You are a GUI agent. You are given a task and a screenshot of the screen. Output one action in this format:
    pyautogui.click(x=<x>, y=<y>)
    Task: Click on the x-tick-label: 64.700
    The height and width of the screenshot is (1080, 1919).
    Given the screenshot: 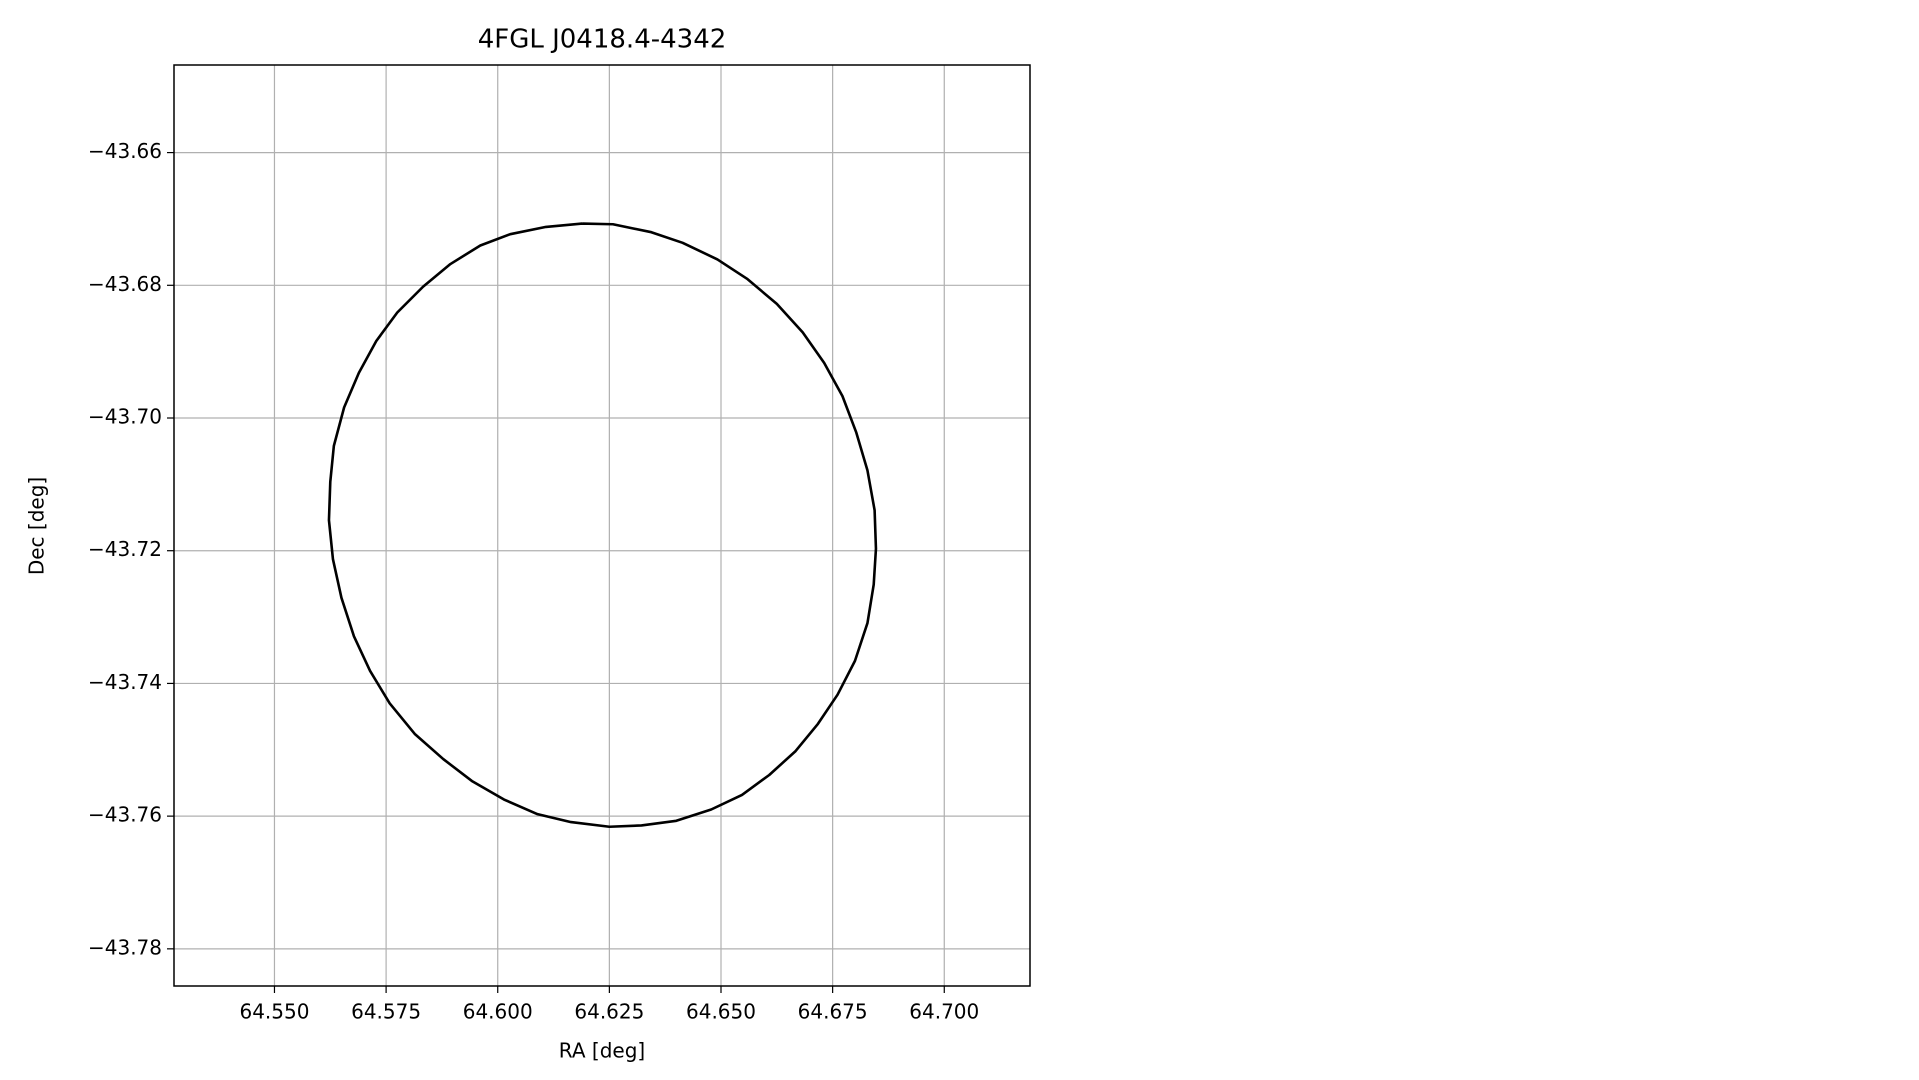 What is the action you would take?
    pyautogui.click(x=944, y=1012)
    